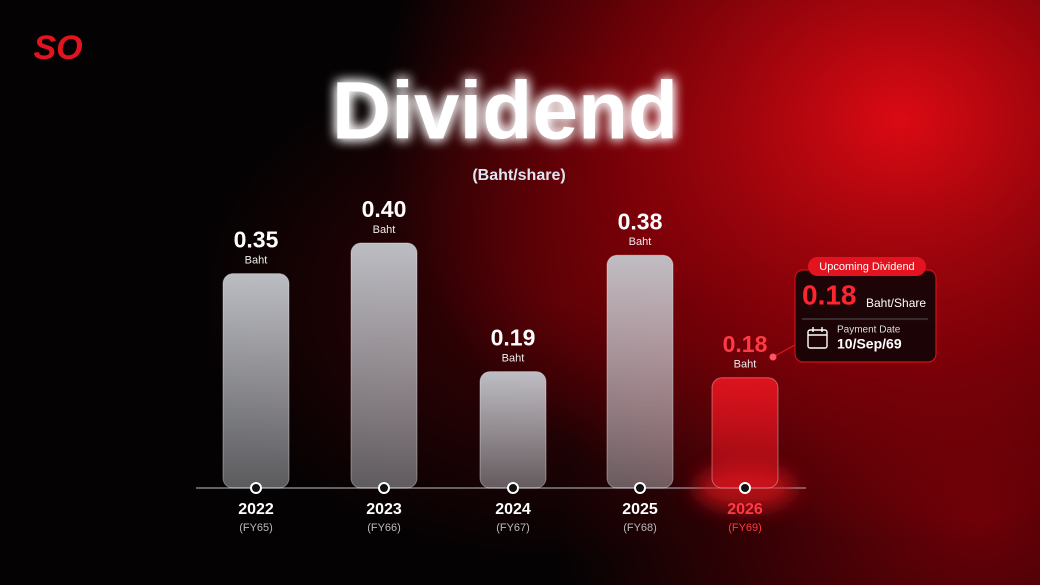 The width and height of the screenshot is (1040, 585). I want to click on x-tick-label: 2026, so click(745, 509).